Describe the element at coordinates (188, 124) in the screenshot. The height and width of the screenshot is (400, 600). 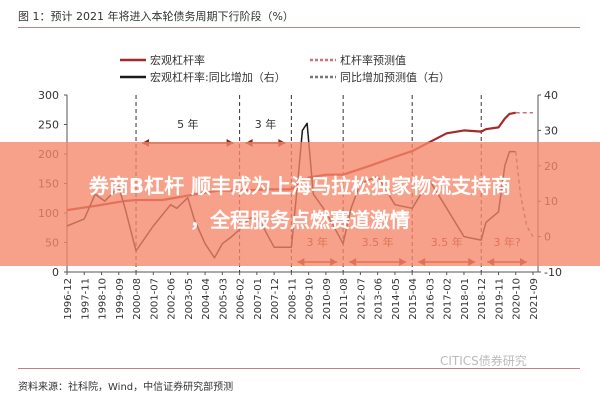
I see `duration-label: 5 年` at that location.